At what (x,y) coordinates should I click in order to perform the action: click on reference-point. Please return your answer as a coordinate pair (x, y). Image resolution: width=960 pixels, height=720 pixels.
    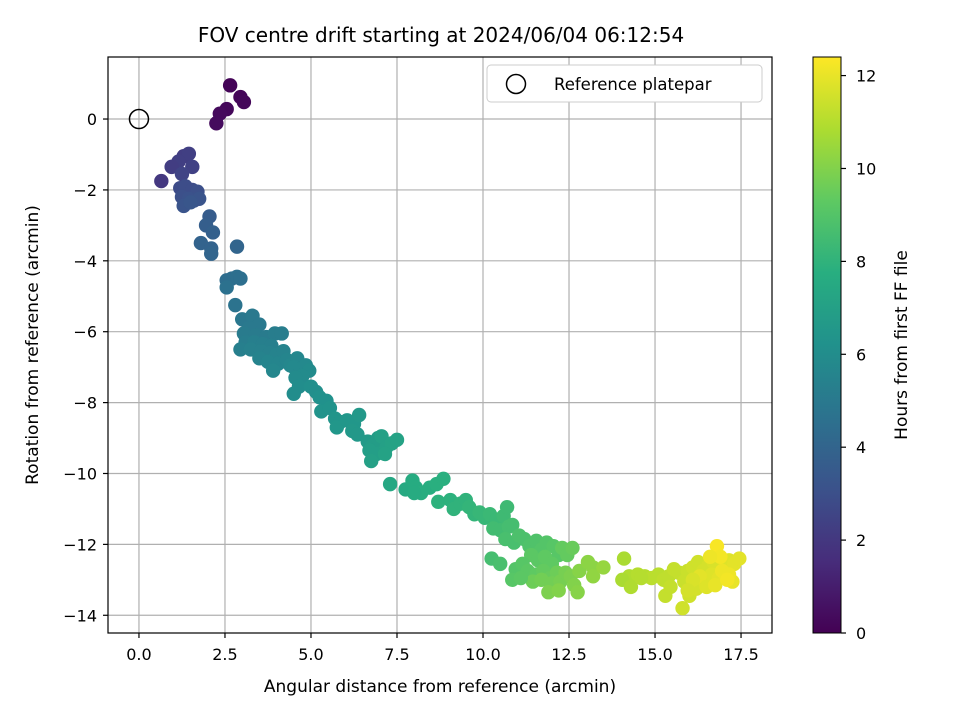
    Looking at the image, I should click on (139, 119).